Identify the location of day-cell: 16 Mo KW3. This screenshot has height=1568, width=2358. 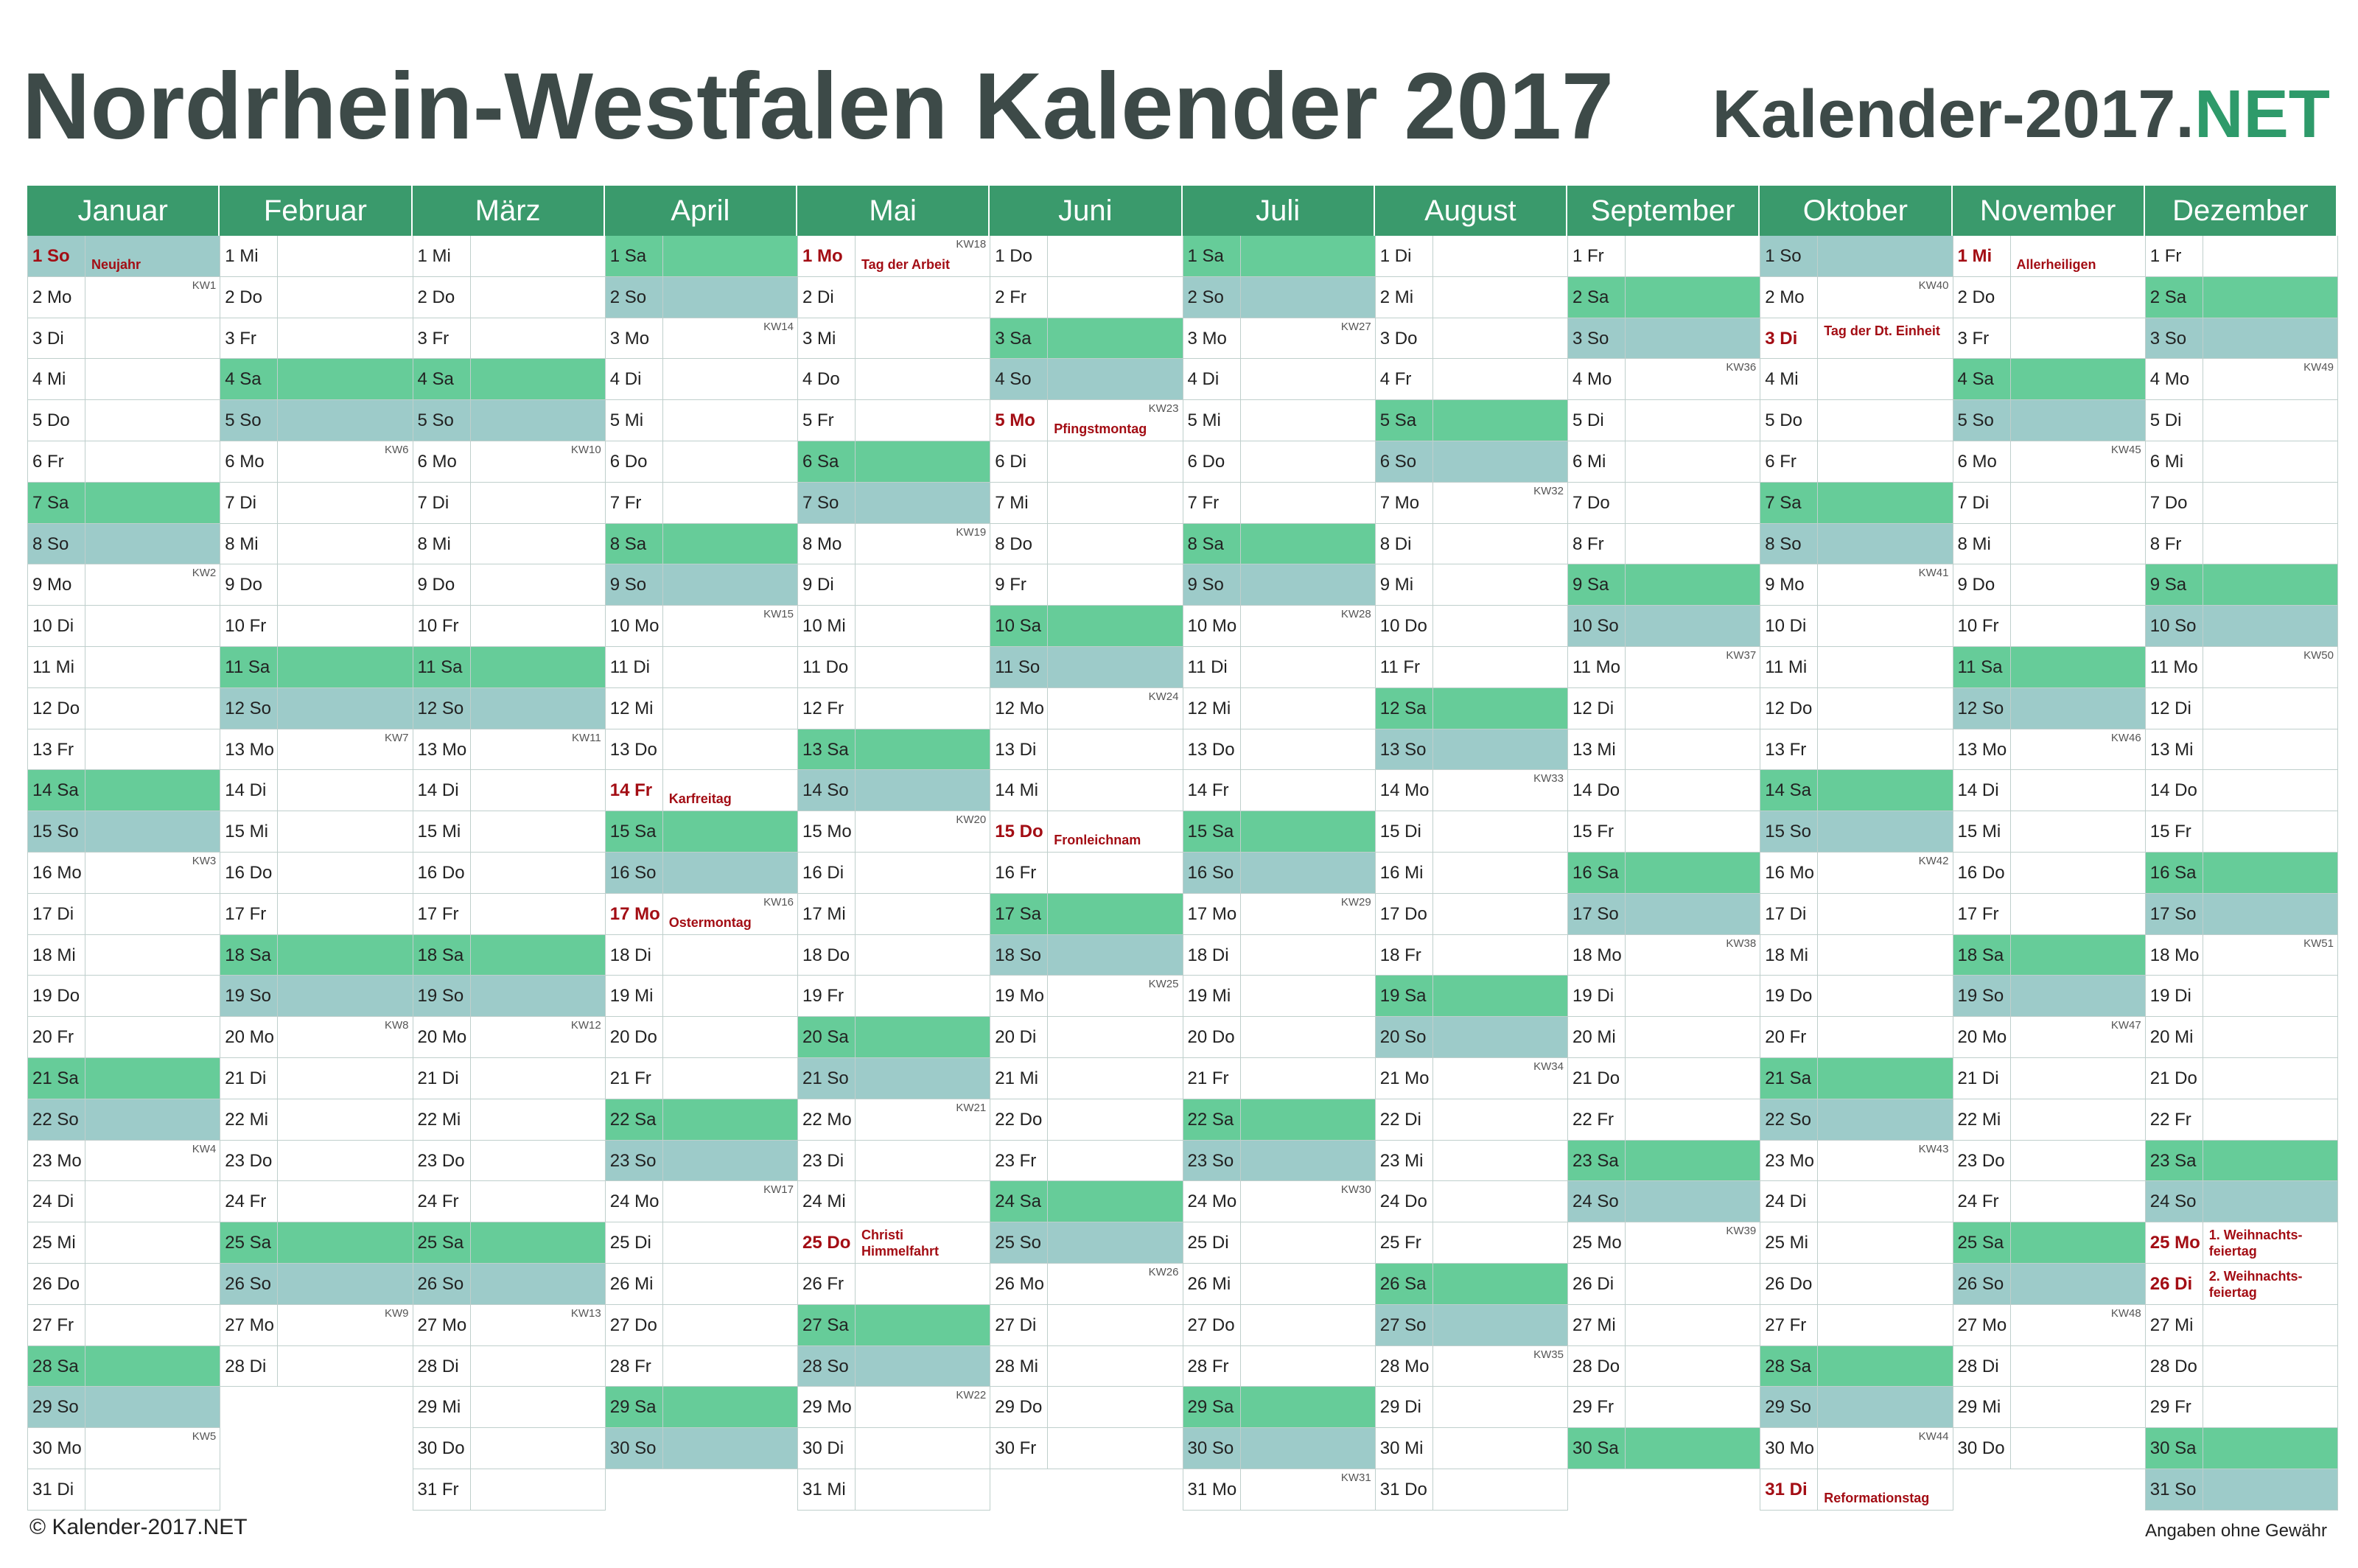
(124, 873).